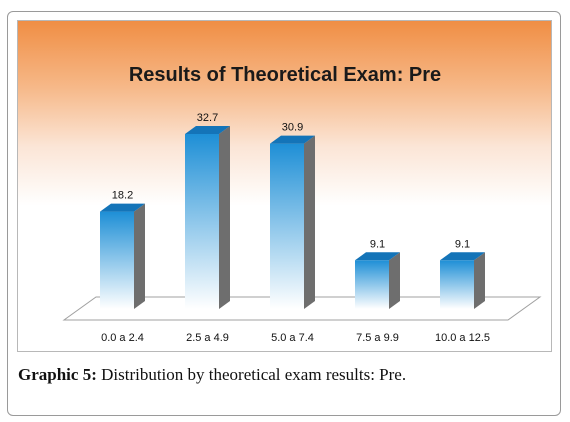  I want to click on x-tick-label: 10.0 a 12.5, so click(462, 338).